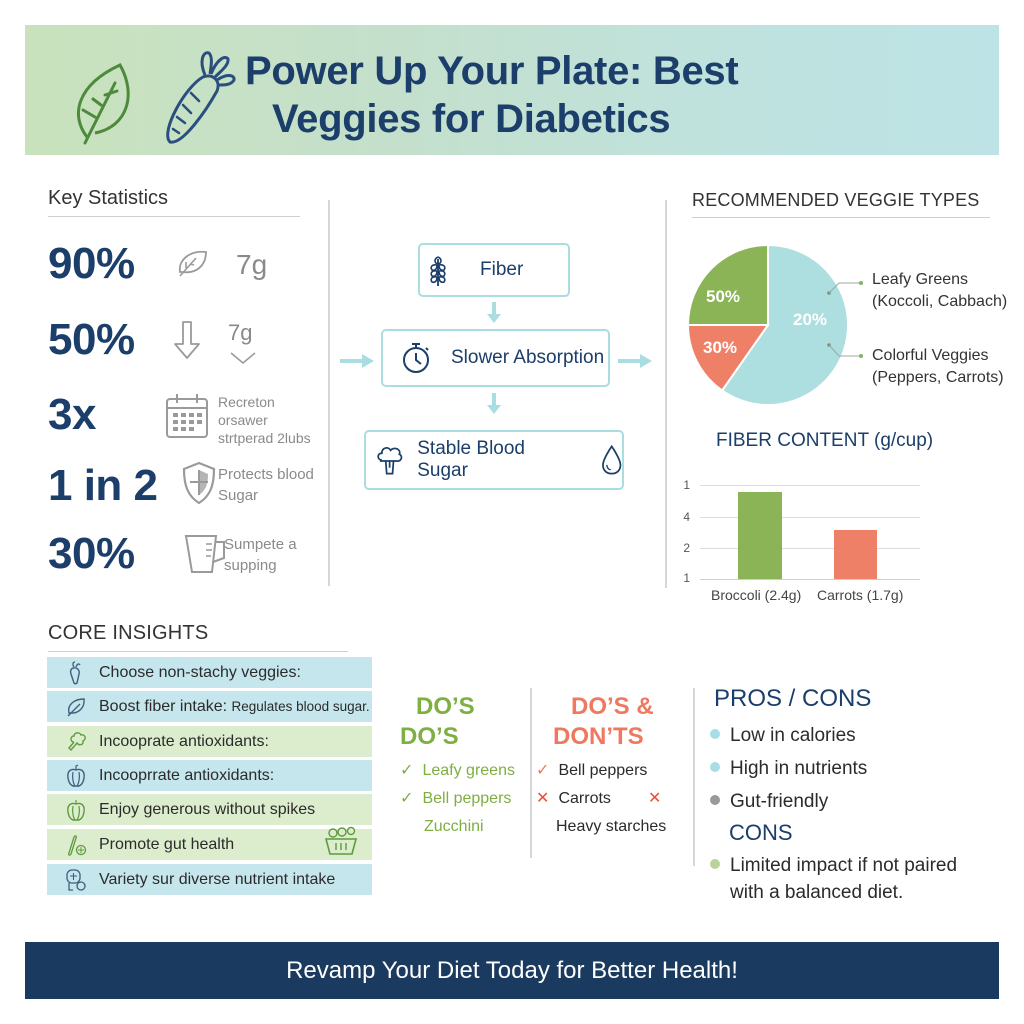 Image resolution: width=1024 pixels, height=1024 pixels. Describe the element at coordinates (938, 366) in the screenshot. I see `legend-item-colorful-veggies: Colorful Veggies (Peppers, Carrots)` at that location.